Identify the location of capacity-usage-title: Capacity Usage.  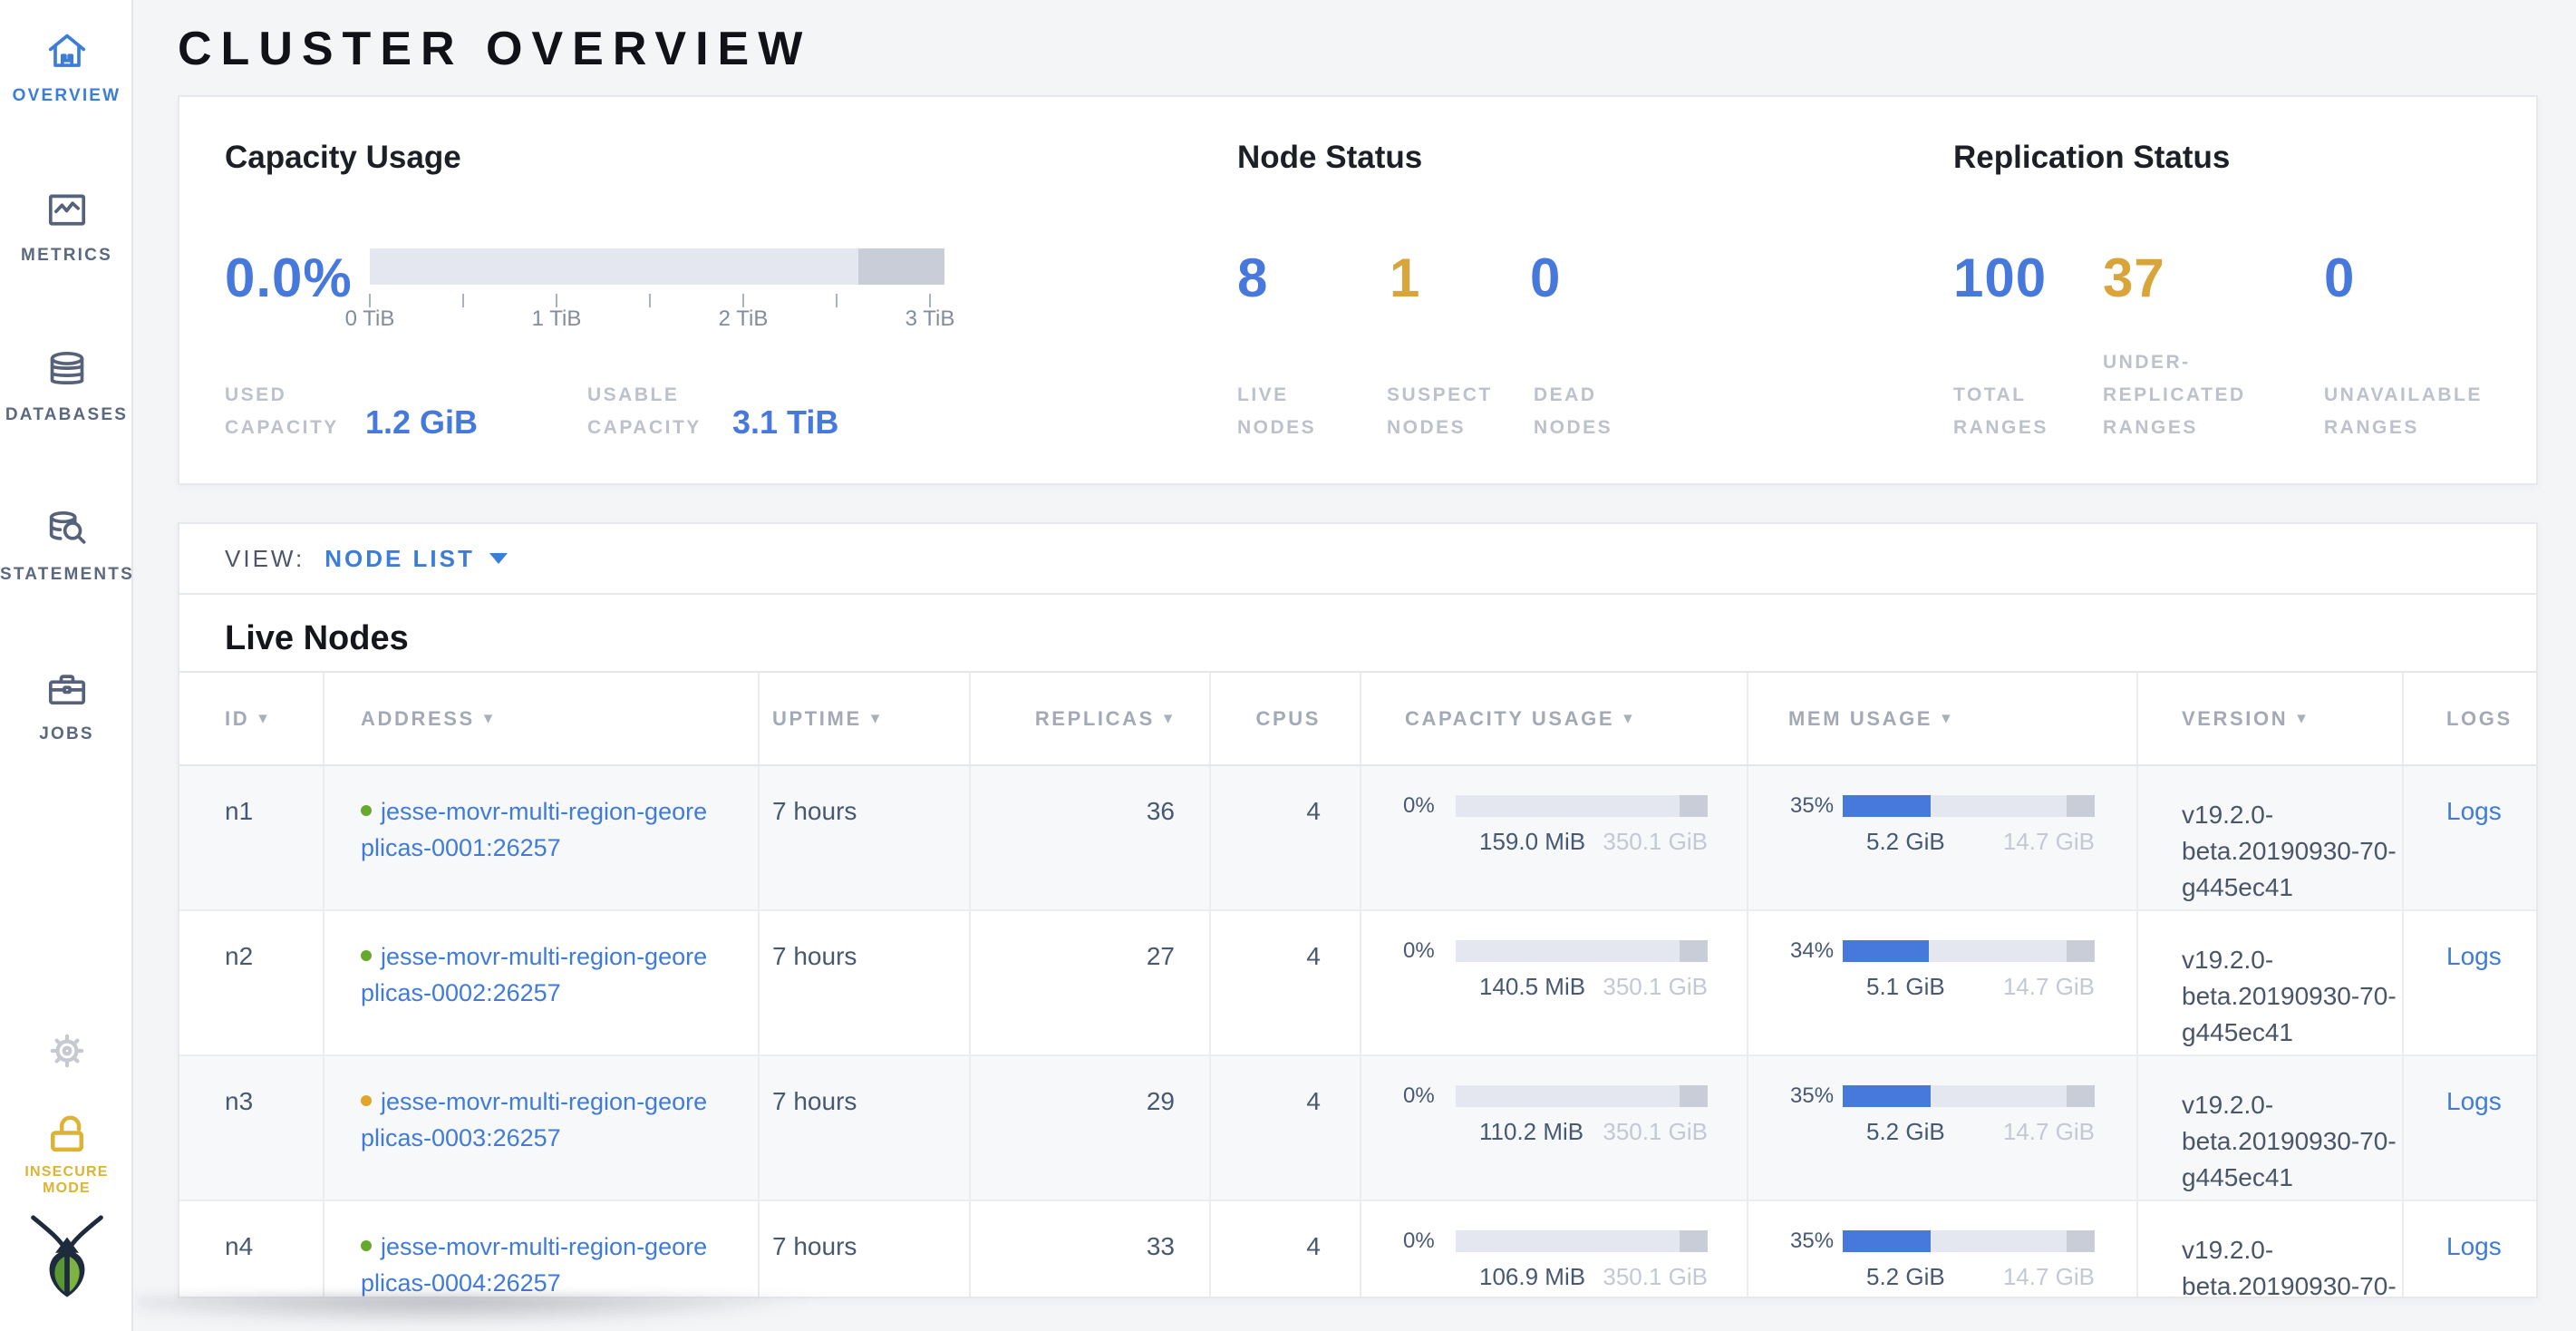
(343, 157).